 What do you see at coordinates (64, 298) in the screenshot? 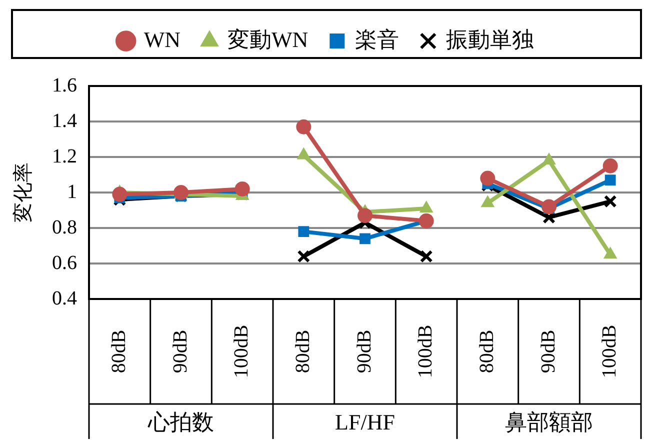
I see `y-tick-label: 0.4` at bounding box center [64, 298].